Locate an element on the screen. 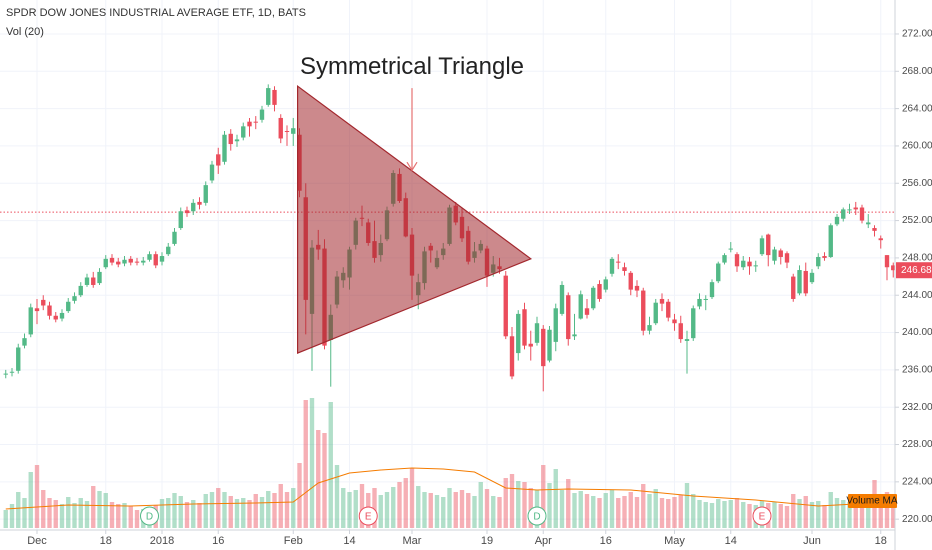  chart-subtitle: Vol (20) is located at coordinates (25, 32).